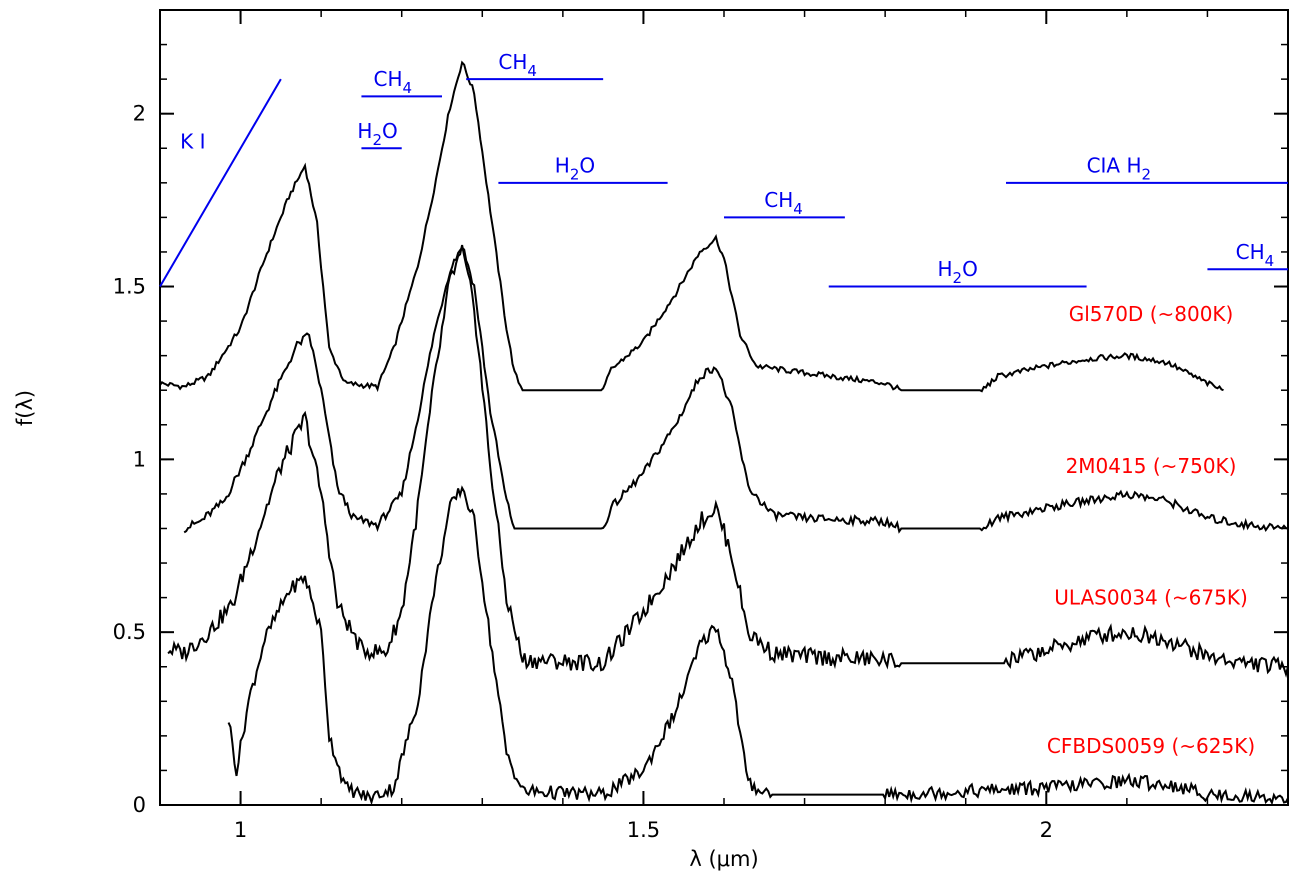 The height and width of the screenshot is (875, 1296). I want to click on y-tick-label: 2, so click(139, 114).